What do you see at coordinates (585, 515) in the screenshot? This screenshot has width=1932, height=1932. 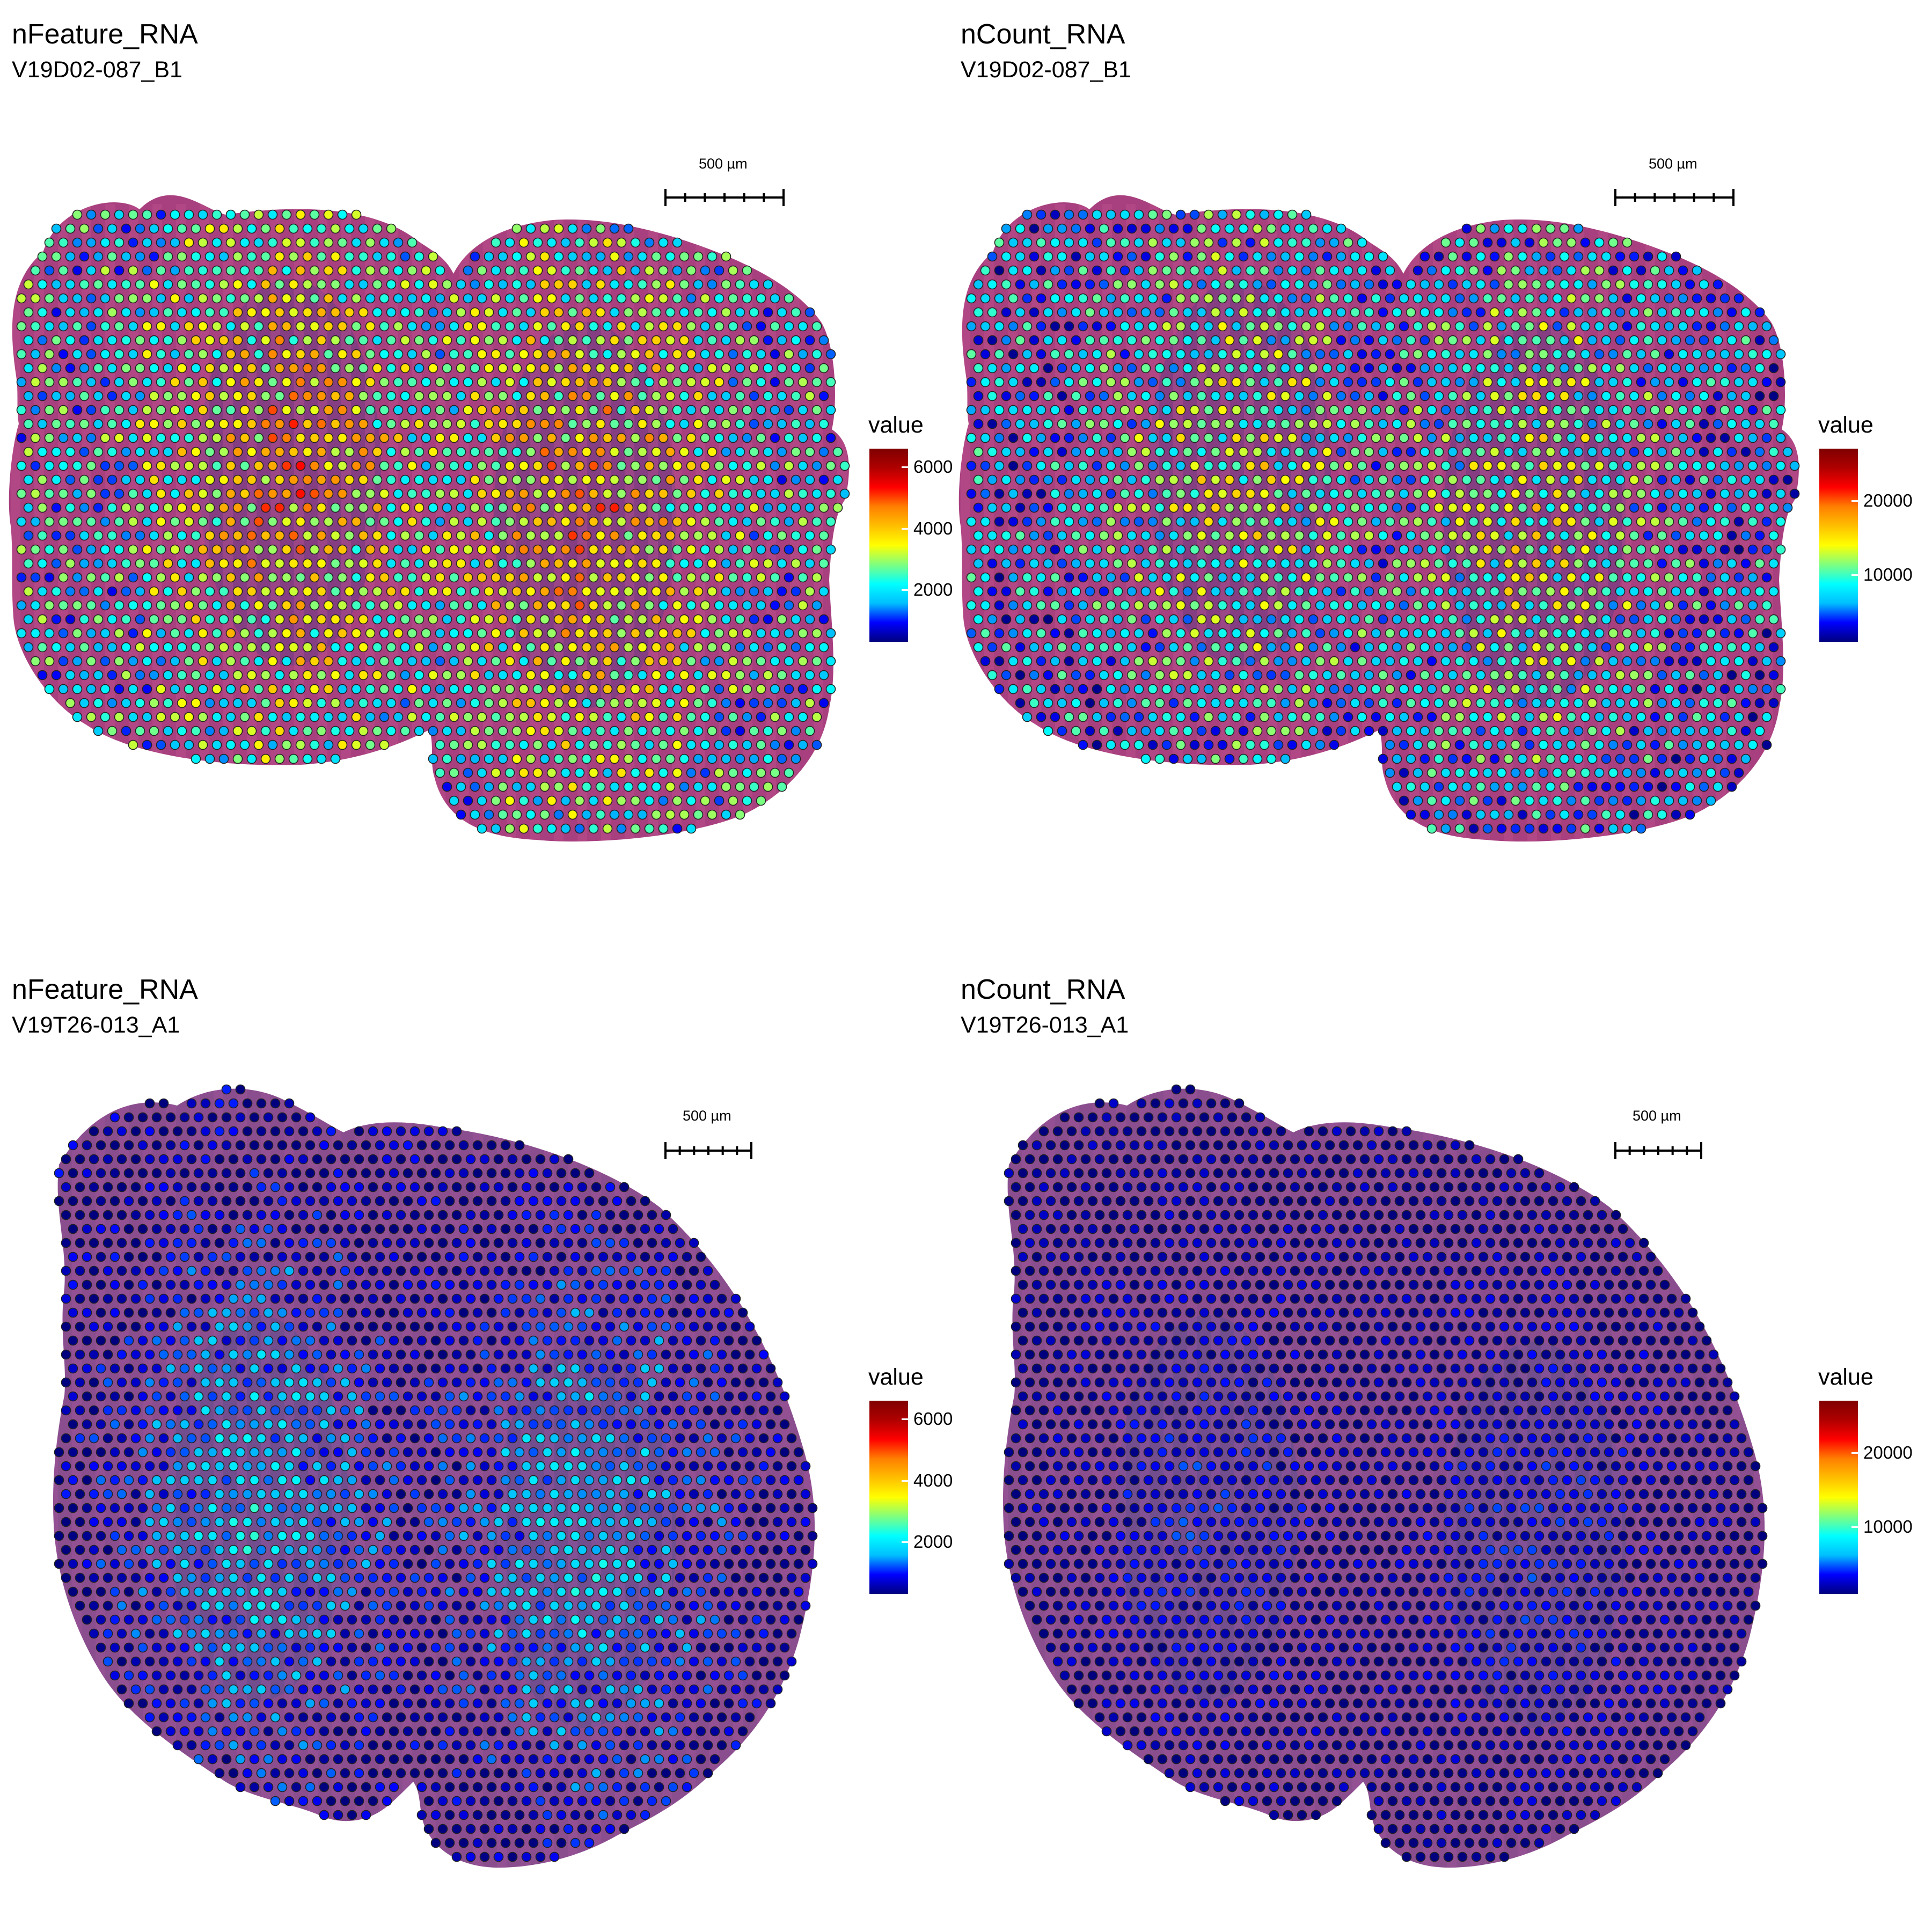 I see `tissue-region` at bounding box center [585, 515].